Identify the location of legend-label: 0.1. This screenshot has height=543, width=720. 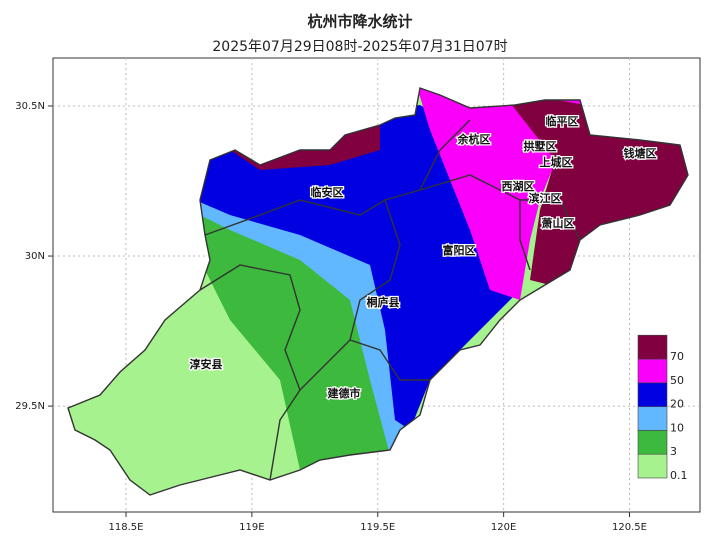
(679, 475).